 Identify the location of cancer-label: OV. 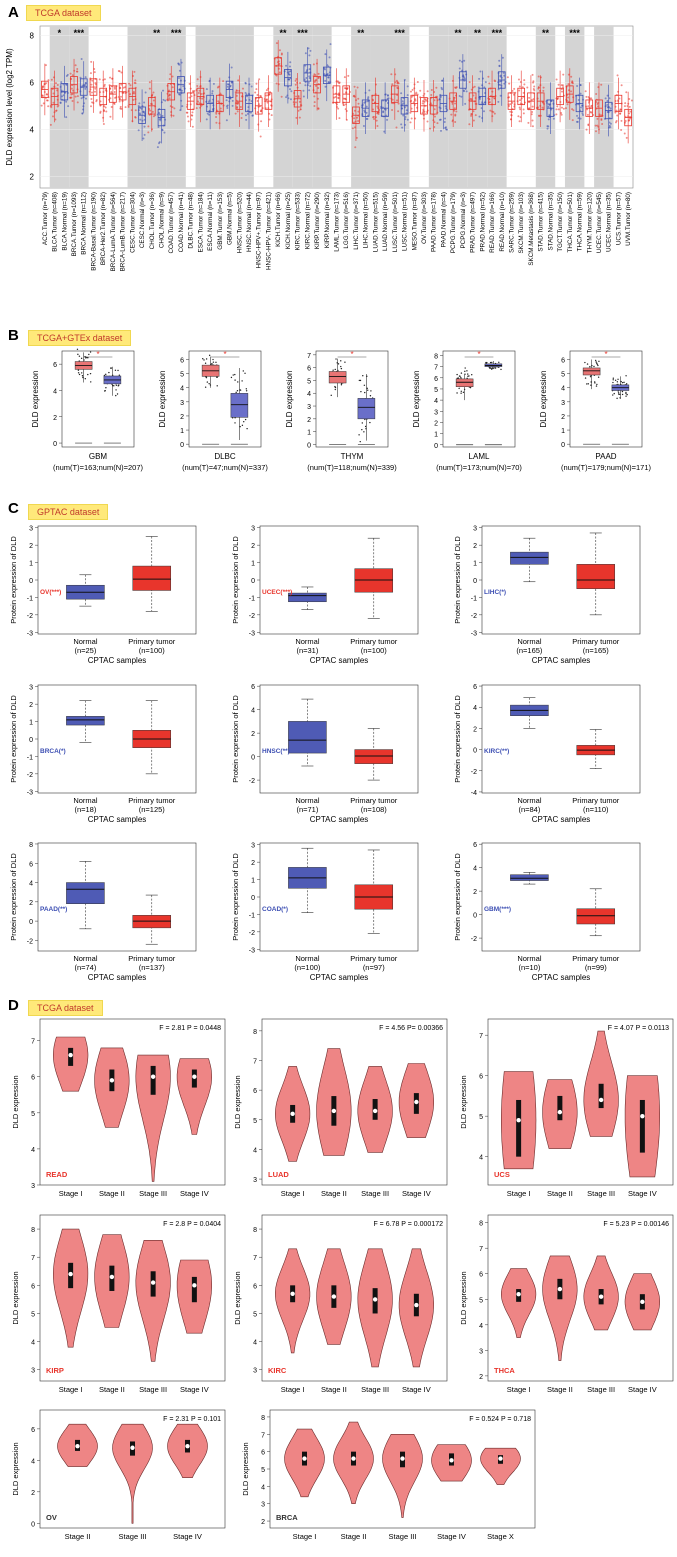
(51, 1517).